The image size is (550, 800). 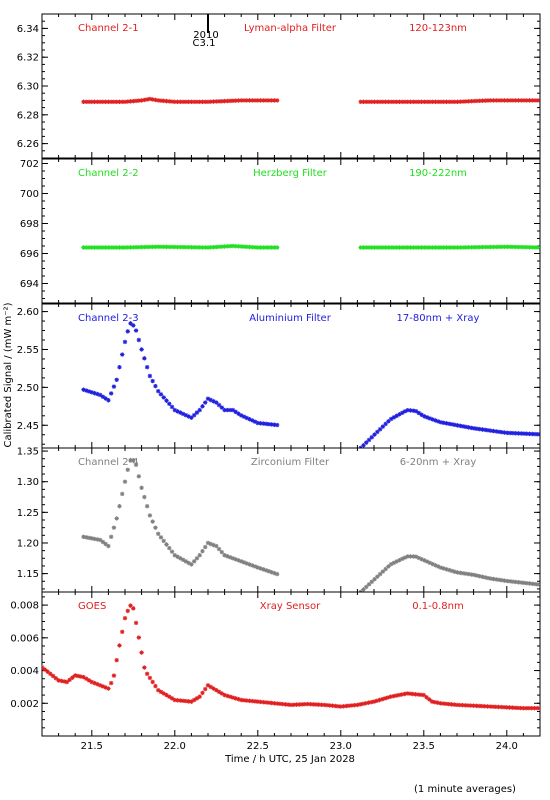 What do you see at coordinates (424, 746) in the screenshot?
I see `x-tick-label: 23.5` at bounding box center [424, 746].